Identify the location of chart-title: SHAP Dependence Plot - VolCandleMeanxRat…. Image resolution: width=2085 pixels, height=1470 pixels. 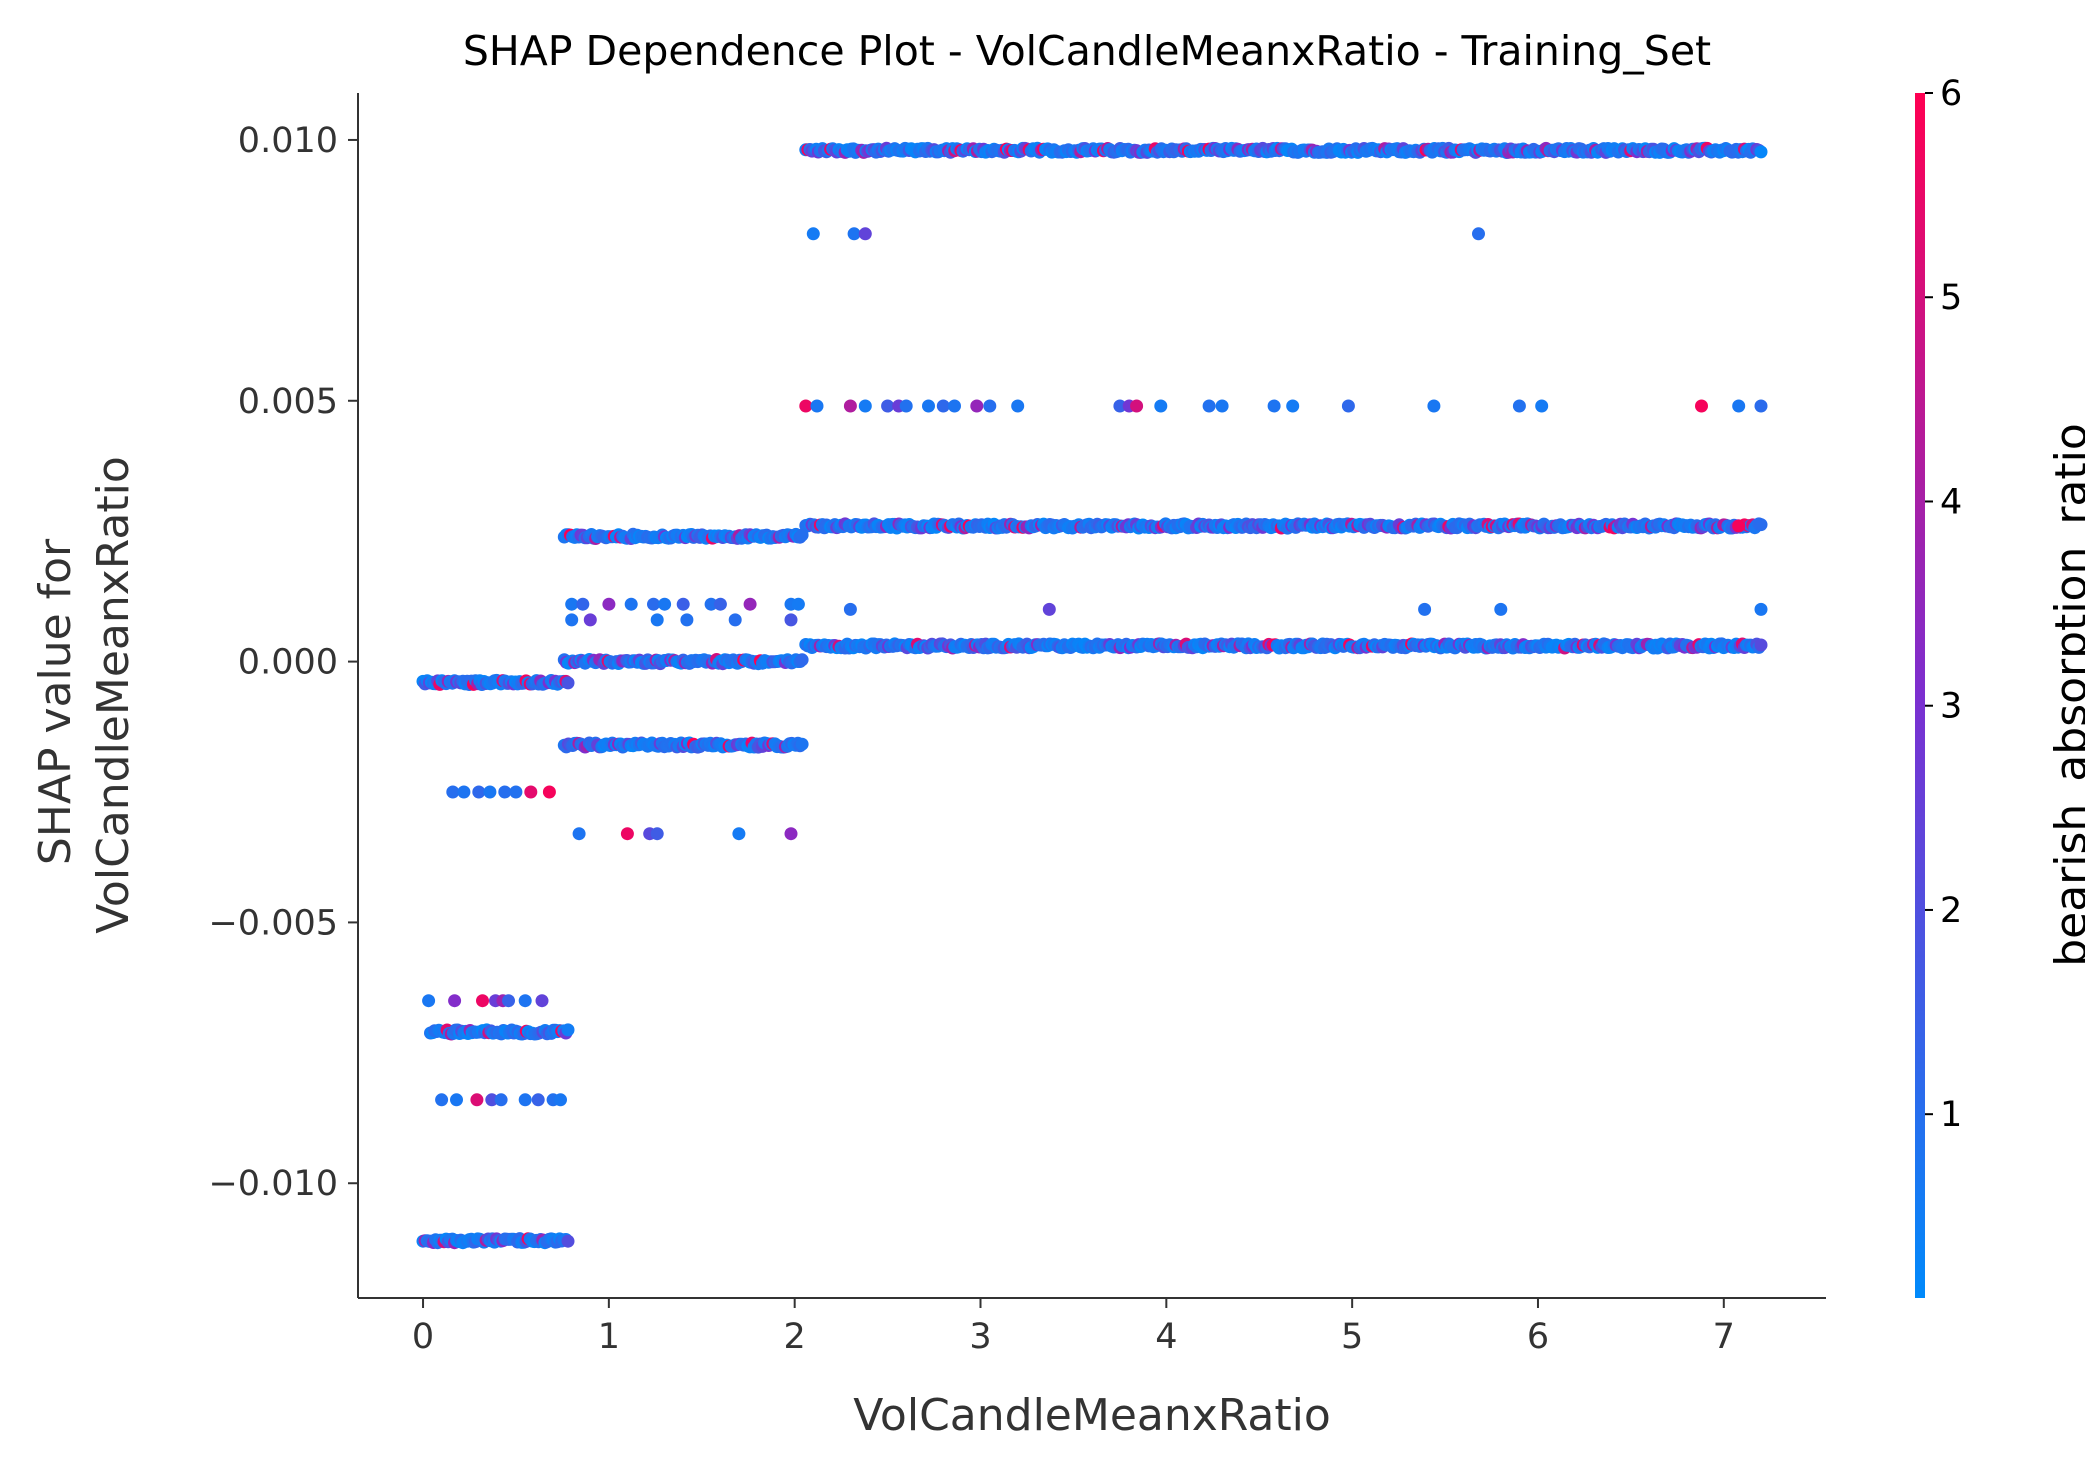
(1087, 51).